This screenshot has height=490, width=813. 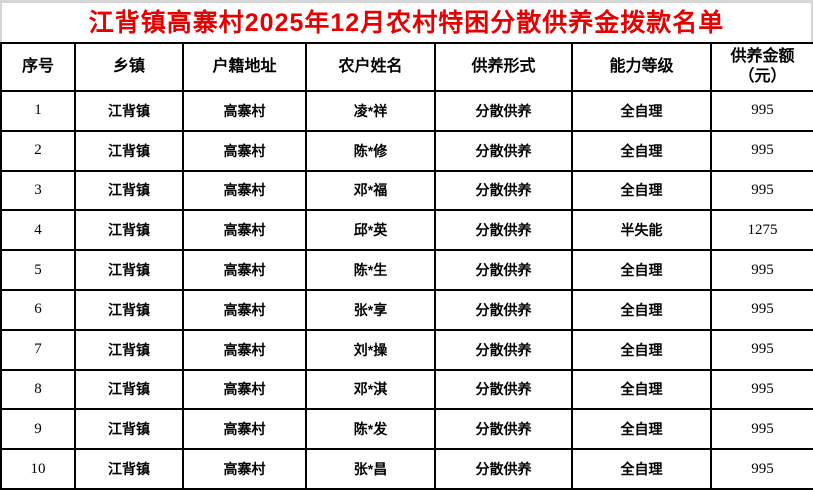 What do you see at coordinates (370, 270) in the screenshot?
I see `cell-name: 陈*生` at bounding box center [370, 270].